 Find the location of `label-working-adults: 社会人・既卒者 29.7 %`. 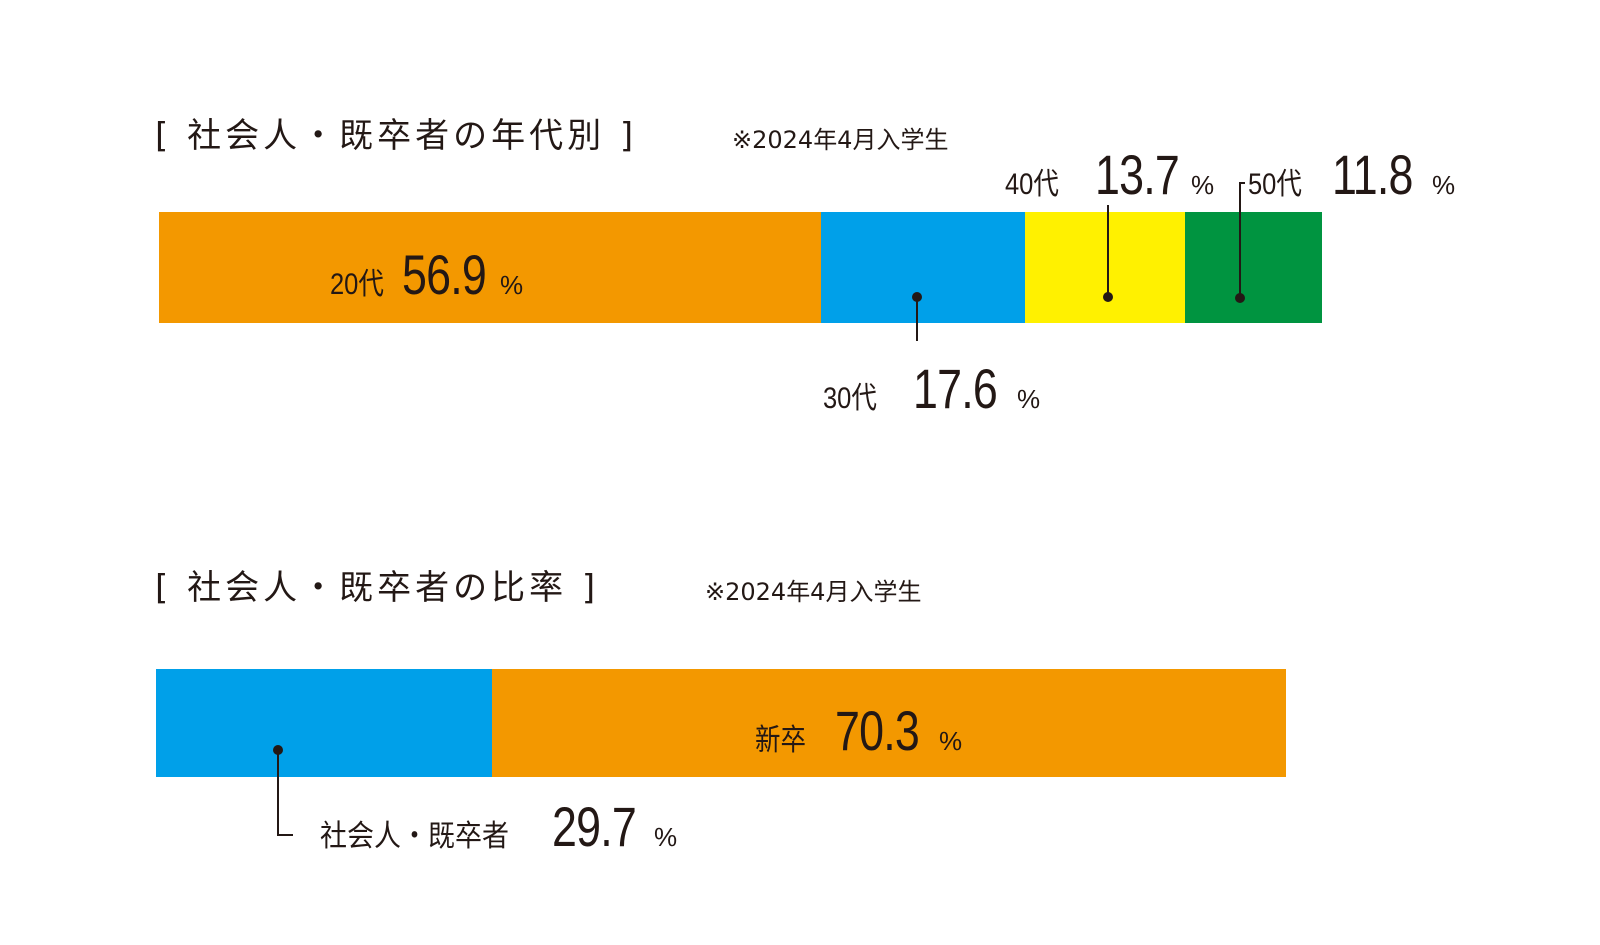

label-working-adults: 社会人・既卒者 29.7 % is located at coordinates (498, 826).